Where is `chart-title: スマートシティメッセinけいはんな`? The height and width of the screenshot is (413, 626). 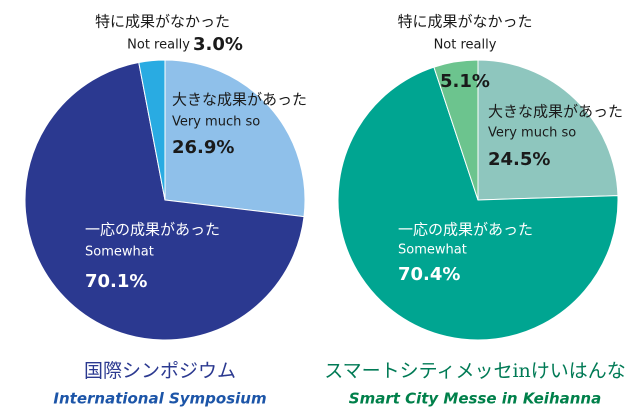
chart-title: スマートシティメッセinけいはんな is located at coordinates (475, 371).